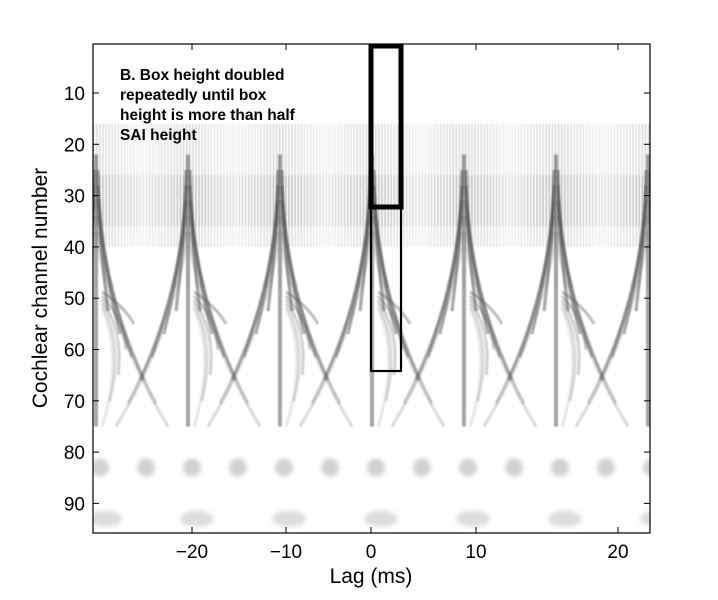  I want to click on y-tick-label: 20, so click(74, 145).